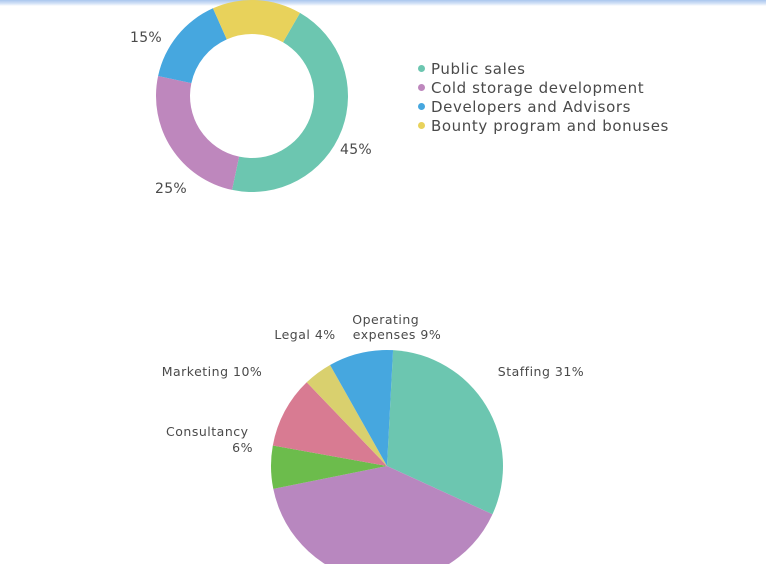  I want to click on legend-label: Developers and Advisors, so click(531, 106).